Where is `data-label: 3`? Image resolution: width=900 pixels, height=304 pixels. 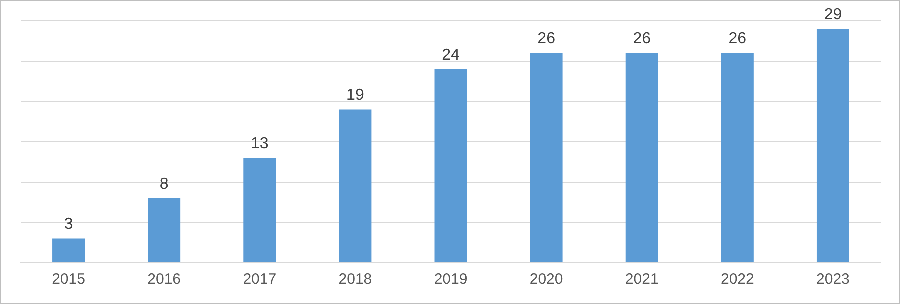
data-label: 3 is located at coordinates (69, 225).